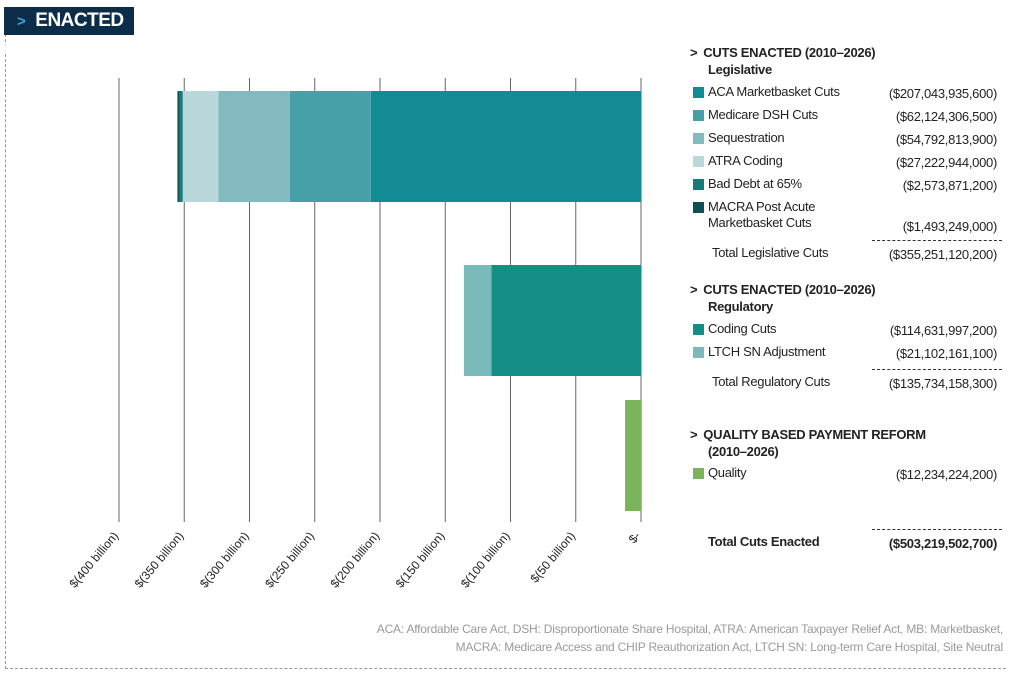 The width and height of the screenshot is (1012, 678). What do you see at coordinates (854, 253) in the screenshot?
I see `legend-total-legislative: Total Legislative Cuts ($355,251,120,200)` at bounding box center [854, 253].